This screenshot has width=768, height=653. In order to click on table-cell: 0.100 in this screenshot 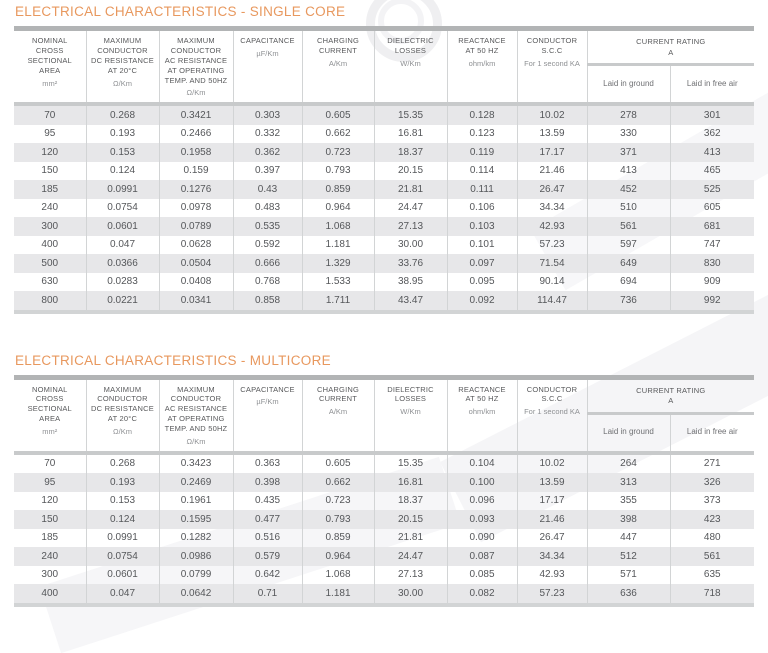, I will do `click(481, 482)`.